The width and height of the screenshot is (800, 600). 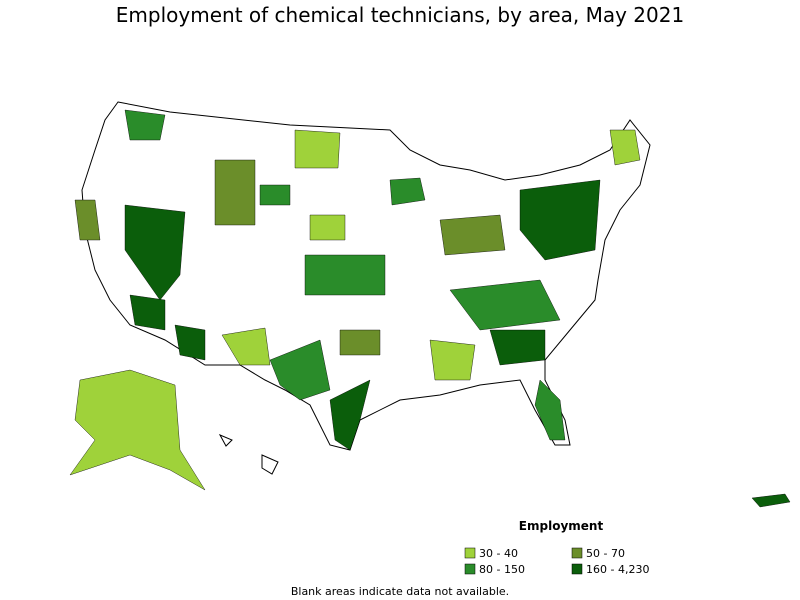 What do you see at coordinates (617, 569) in the screenshot?
I see `legend-label: 160 - 4,230` at bounding box center [617, 569].